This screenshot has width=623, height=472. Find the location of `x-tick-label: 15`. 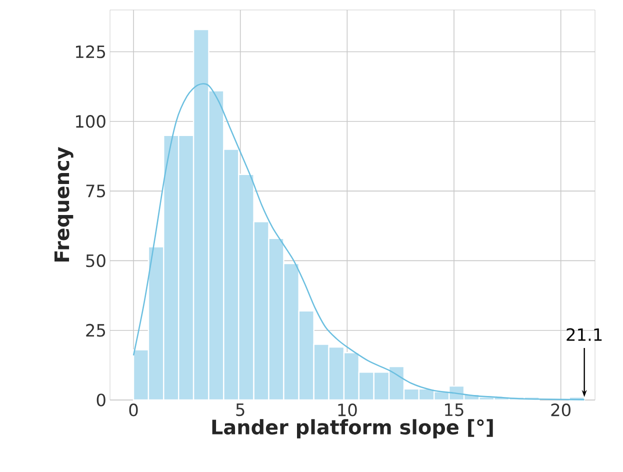

x-tick-label: 15 is located at coordinates (454, 410).